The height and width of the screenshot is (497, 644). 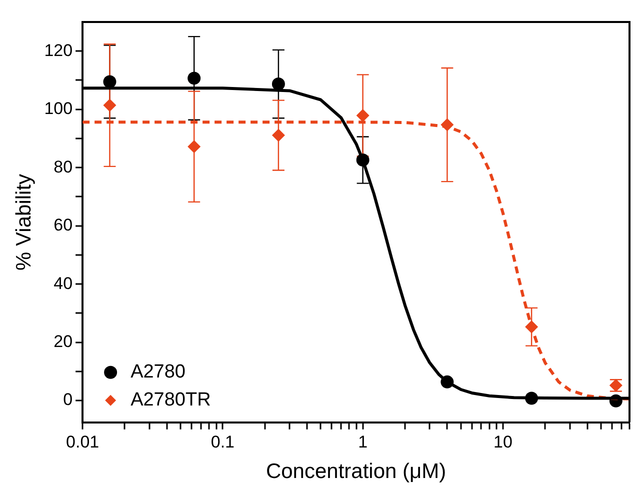 I want to click on legend-label: A2780TR, so click(x=170, y=400).